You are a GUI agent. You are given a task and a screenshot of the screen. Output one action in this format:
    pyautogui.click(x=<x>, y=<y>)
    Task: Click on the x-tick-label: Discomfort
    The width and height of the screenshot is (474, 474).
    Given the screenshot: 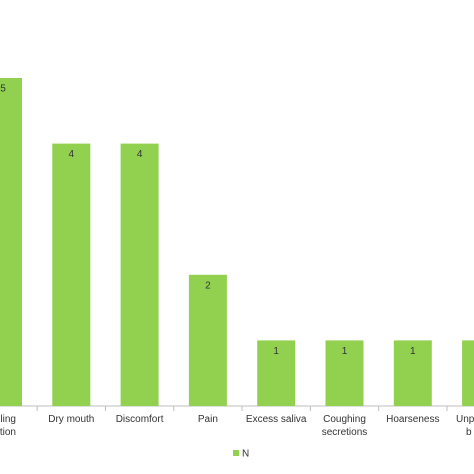 What is the action you would take?
    pyautogui.click(x=140, y=419)
    